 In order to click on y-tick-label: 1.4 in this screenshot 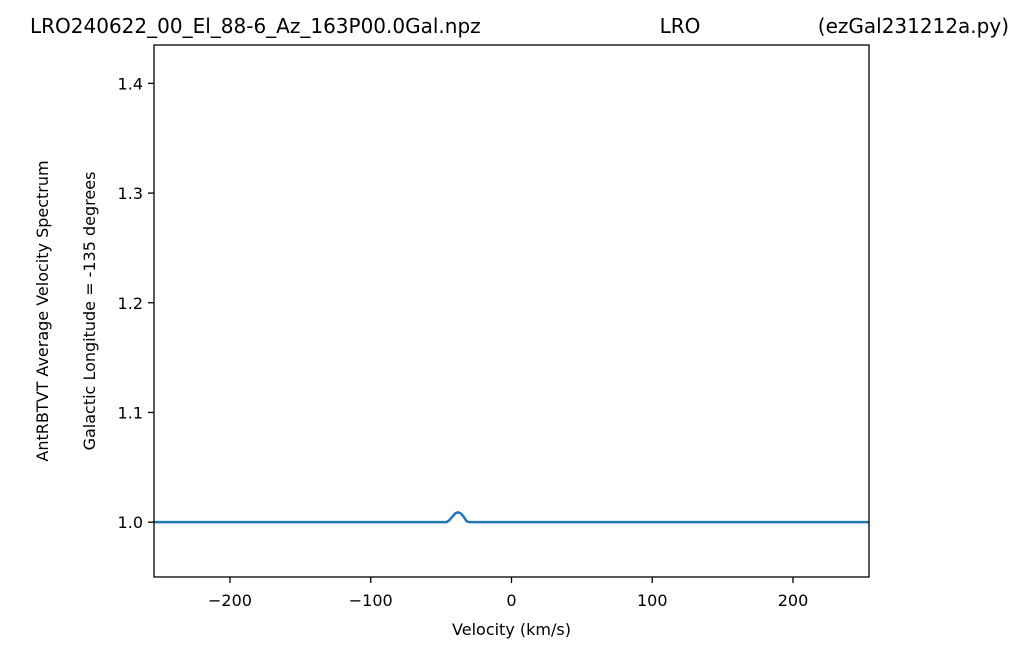, I will do `click(130, 83)`.